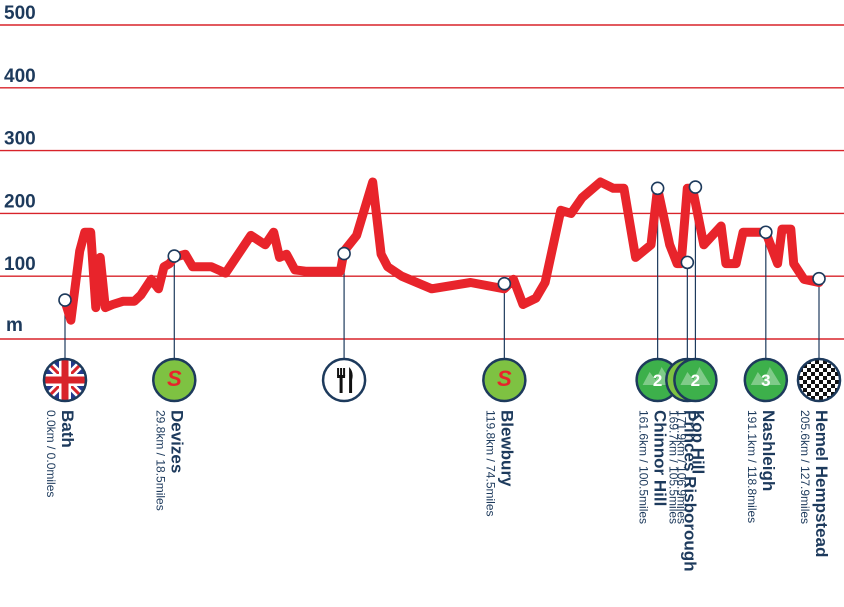 The width and height of the screenshot is (844, 607). Describe the element at coordinates (506, 448) in the screenshot. I see `point-name-label: Blewbury` at that location.